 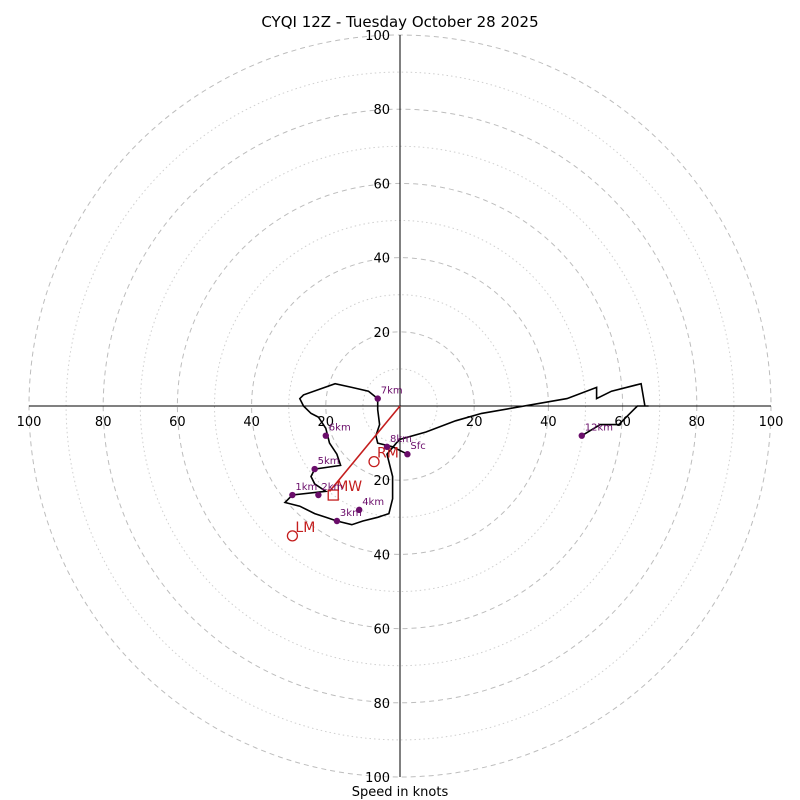 I want to click on y-tick-label-bottom: 40, so click(x=381, y=555).